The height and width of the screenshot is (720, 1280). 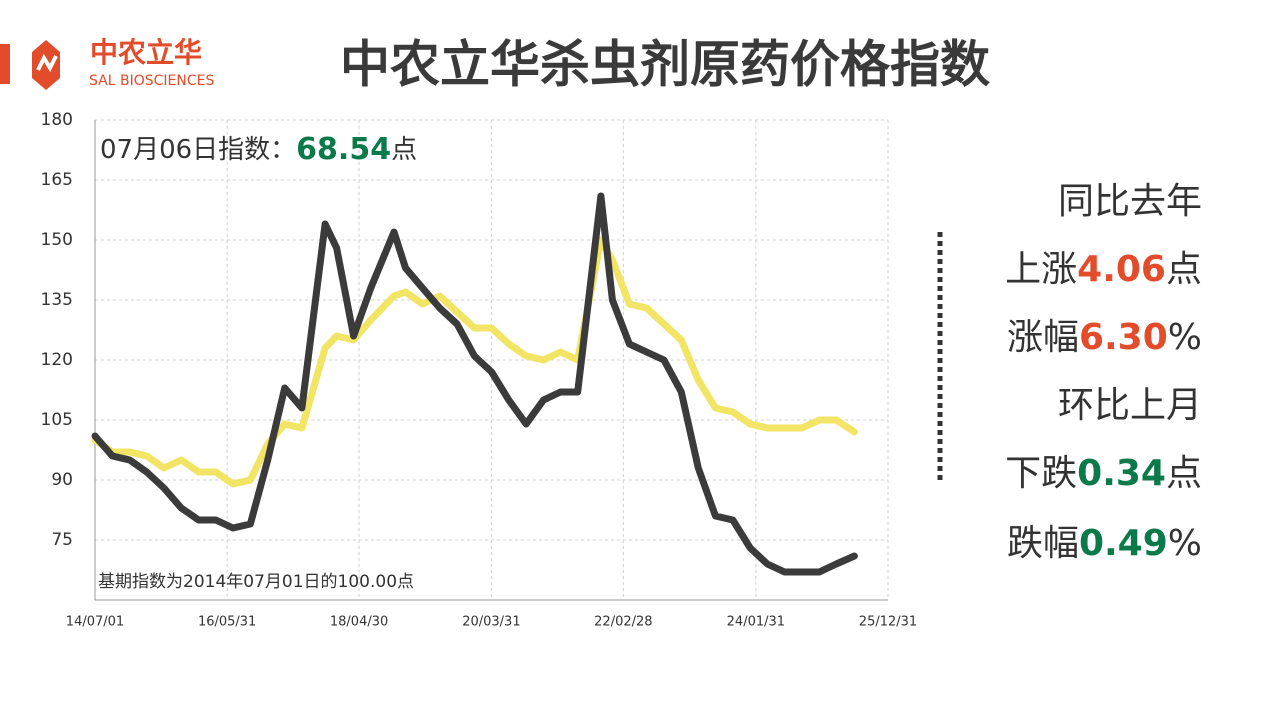 I want to click on value: 0.49, so click(x=1123, y=543).